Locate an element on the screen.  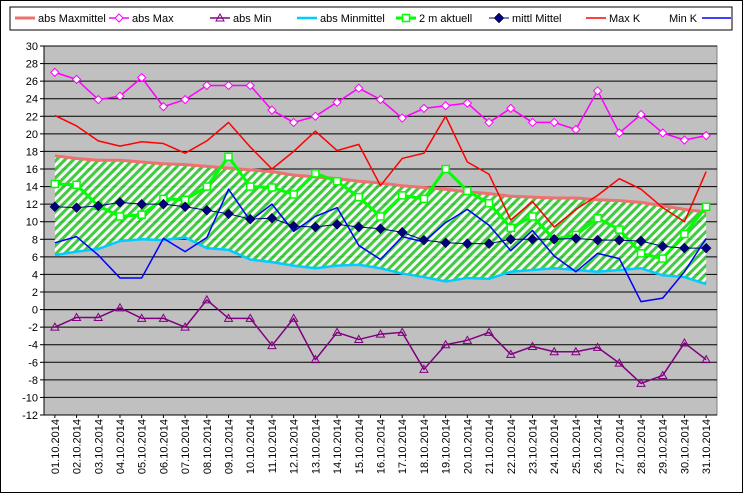
y-tick-label: -4 is located at coordinates (33, 346).